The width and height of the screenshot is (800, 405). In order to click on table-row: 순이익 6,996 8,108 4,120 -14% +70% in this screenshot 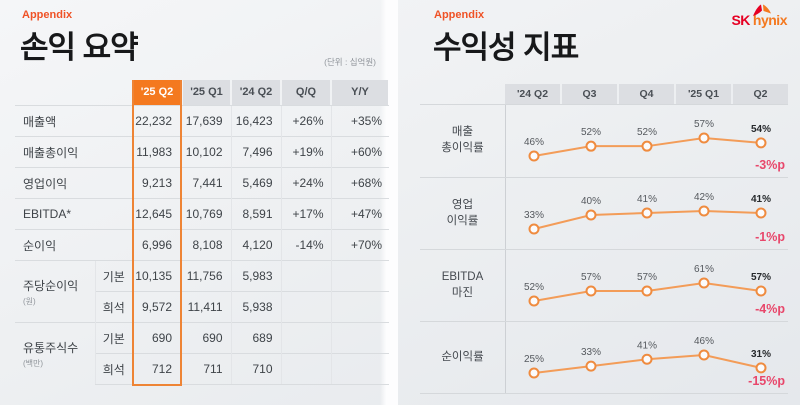, I will do `click(202, 245)`.